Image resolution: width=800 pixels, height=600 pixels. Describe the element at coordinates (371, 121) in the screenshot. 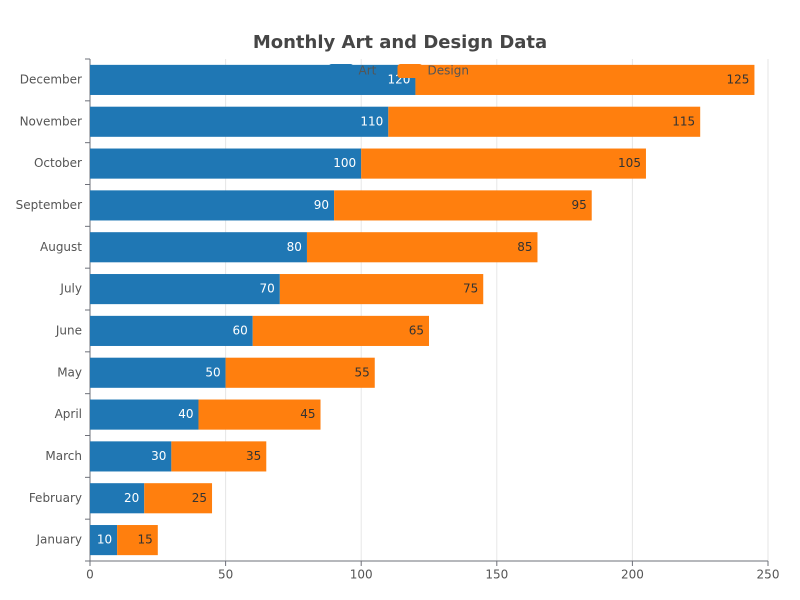

I see `data-label: 110` at that location.